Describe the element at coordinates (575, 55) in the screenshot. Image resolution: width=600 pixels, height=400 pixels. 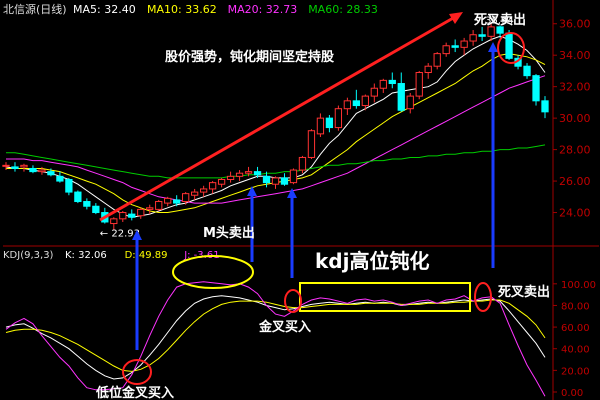
I see `price-tick-label: 34.00` at that location.